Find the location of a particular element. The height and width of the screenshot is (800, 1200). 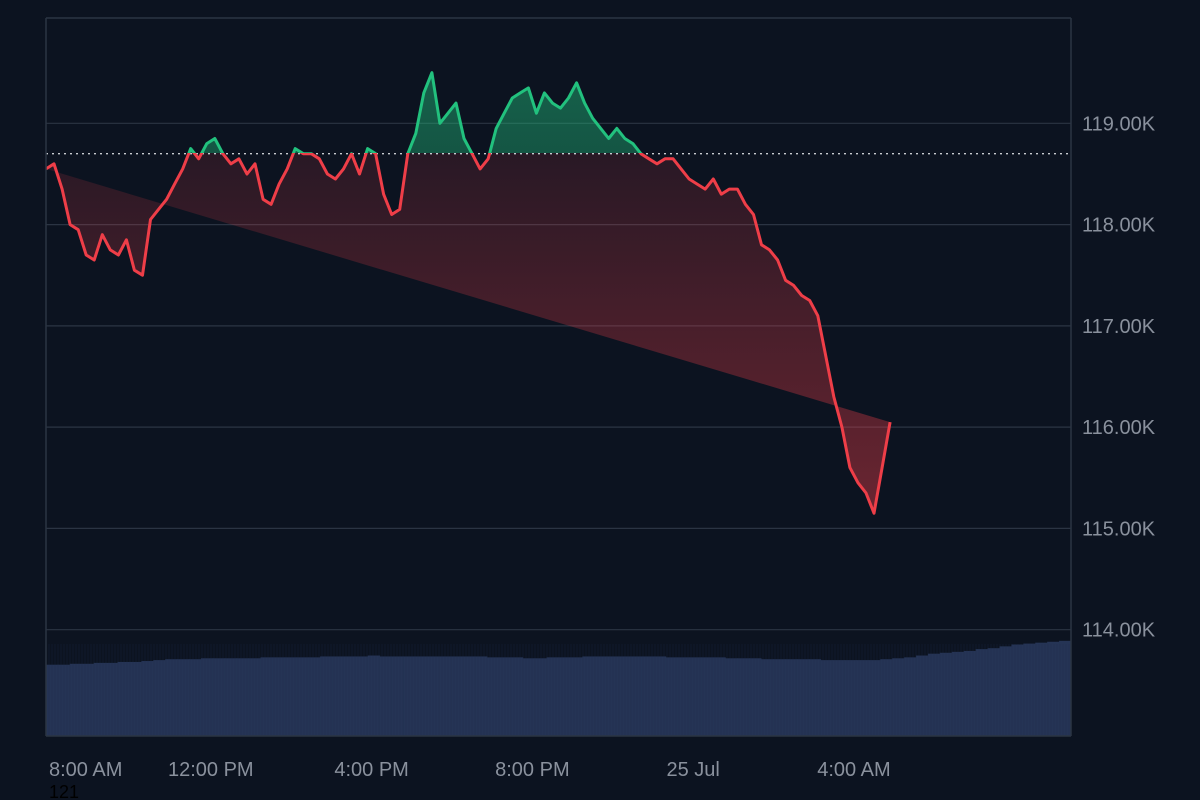

volume-bars is located at coordinates (558, 688).